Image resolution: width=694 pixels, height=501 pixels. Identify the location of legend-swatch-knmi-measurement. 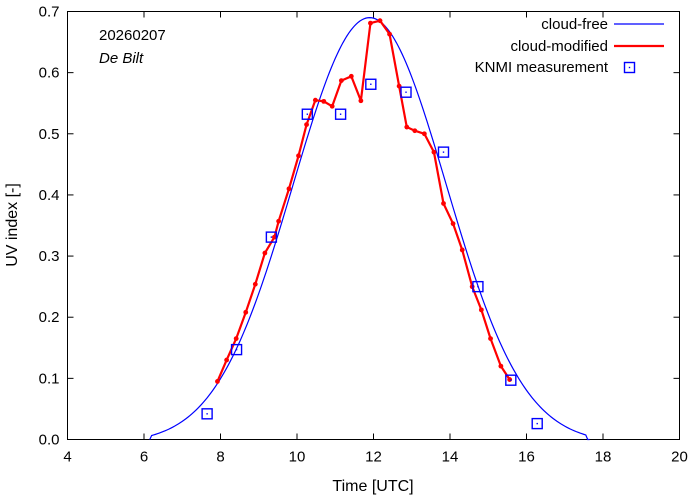
(629, 67).